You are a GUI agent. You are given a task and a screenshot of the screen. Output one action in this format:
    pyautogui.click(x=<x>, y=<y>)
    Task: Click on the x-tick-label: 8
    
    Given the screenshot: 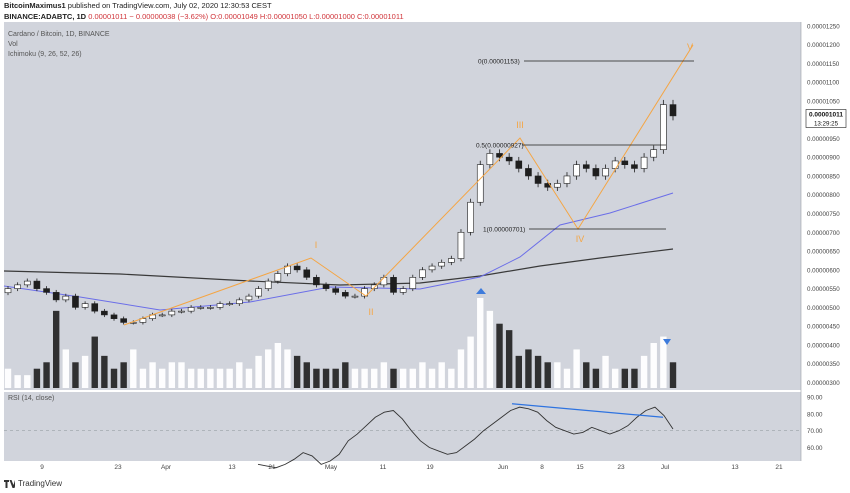 What is the action you would take?
    pyautogui.click(x=542, y=467)
    